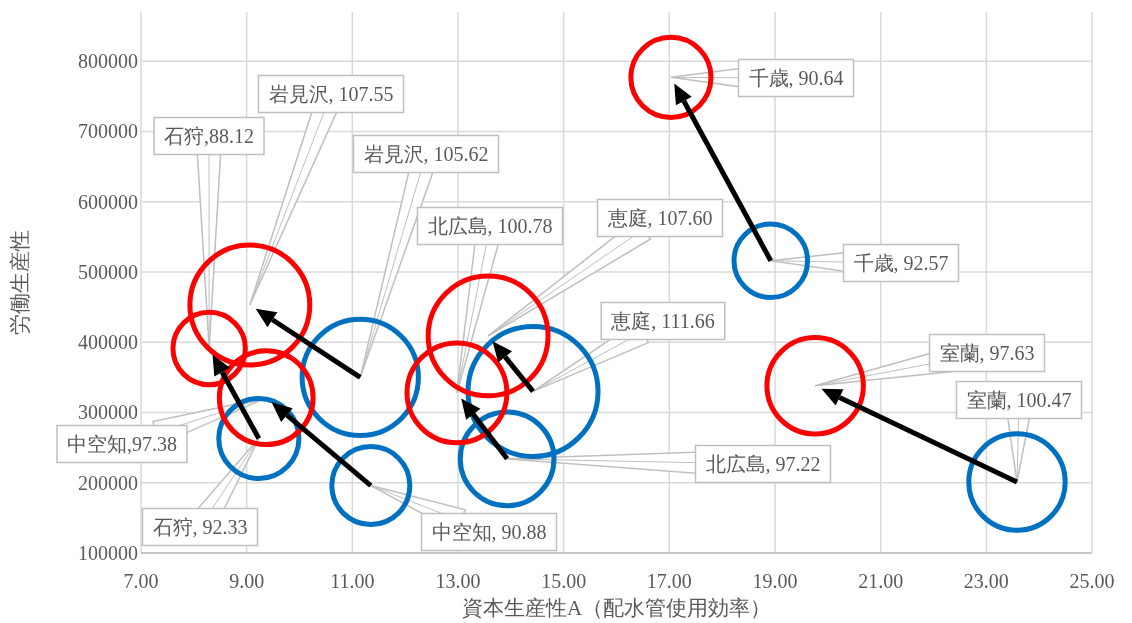 This screenshot has height=623, width=1132. Describe the element at coordinates (426, 154) in the screenshot. I see `annotation: 岩見沢, 105.62` at that location.